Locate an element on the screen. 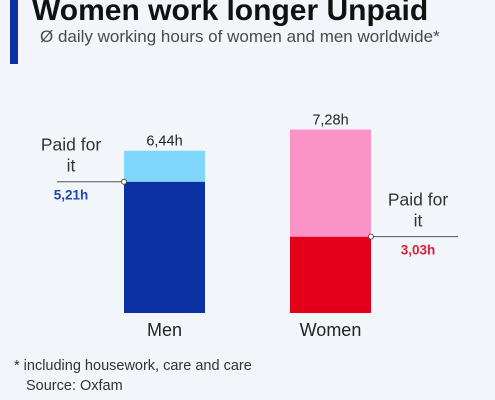  paid-leader-dot-men is located at coordinates (124, 181).